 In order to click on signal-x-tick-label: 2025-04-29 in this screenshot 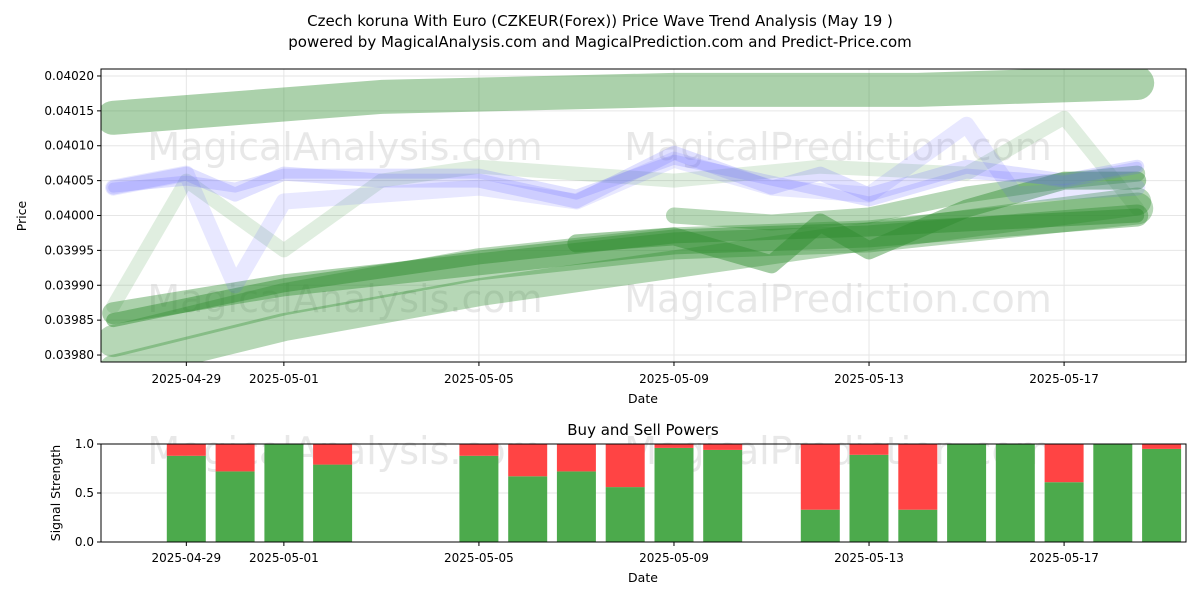, I will do `click(186, 558)`.